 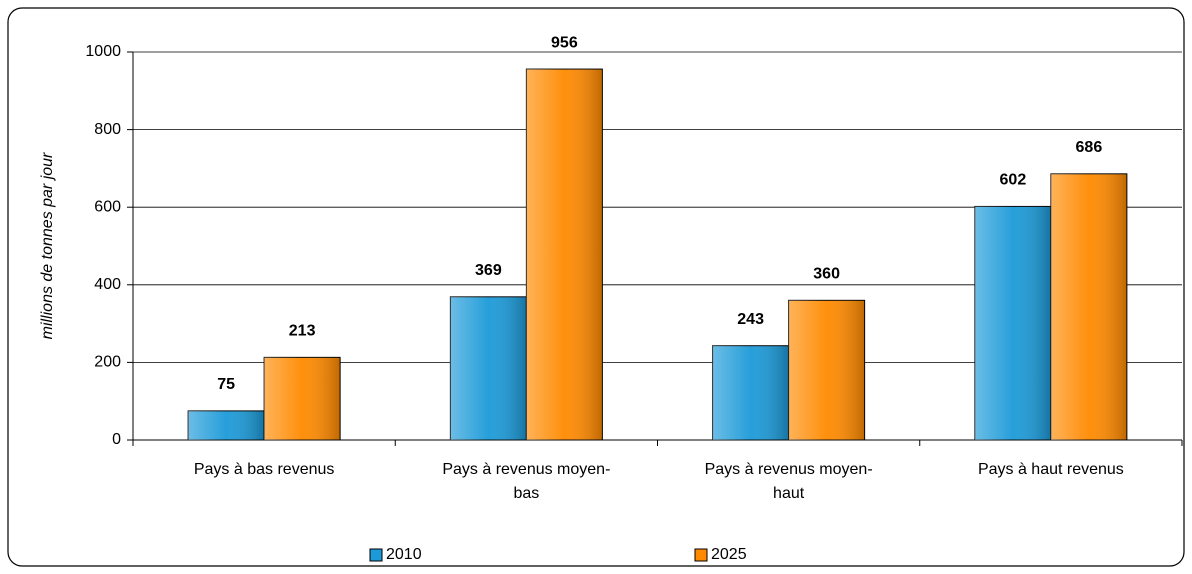 I want to click on y-tick-label: 200, so click(x=107, y=362).